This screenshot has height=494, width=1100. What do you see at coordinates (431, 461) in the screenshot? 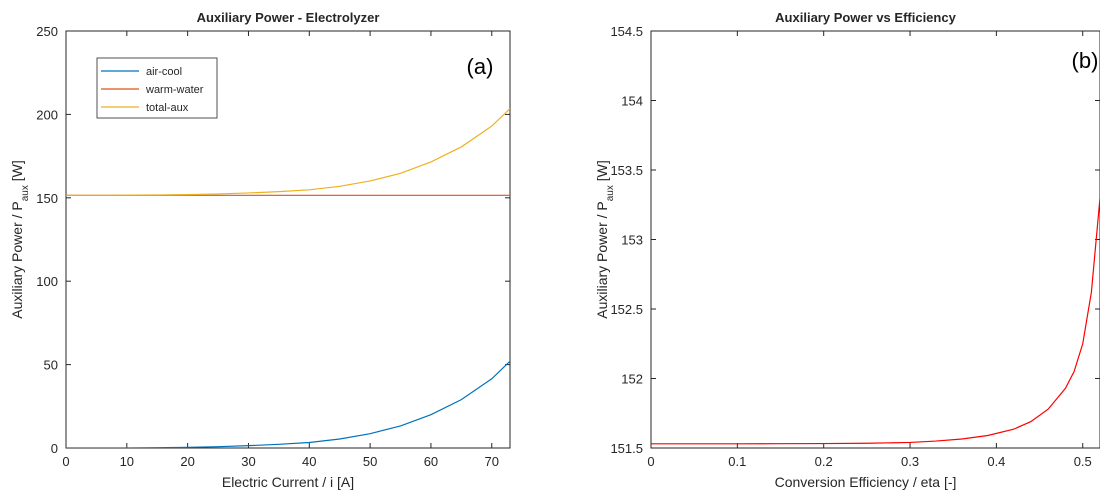
I see `x-tick-label: 60` at bounding box center [431, 461].